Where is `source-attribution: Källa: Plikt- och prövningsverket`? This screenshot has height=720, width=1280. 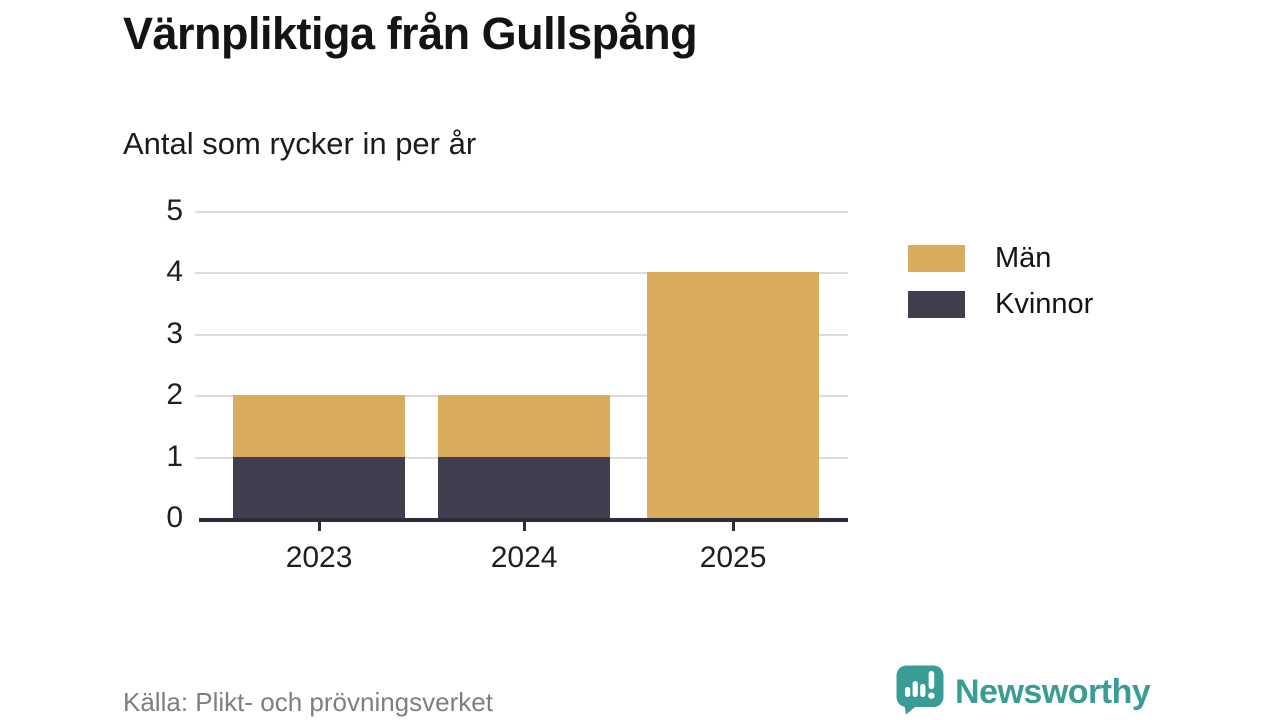
source-attribution: Källa: Plikt- och prövningsverket is located at coordinates (308, 702).